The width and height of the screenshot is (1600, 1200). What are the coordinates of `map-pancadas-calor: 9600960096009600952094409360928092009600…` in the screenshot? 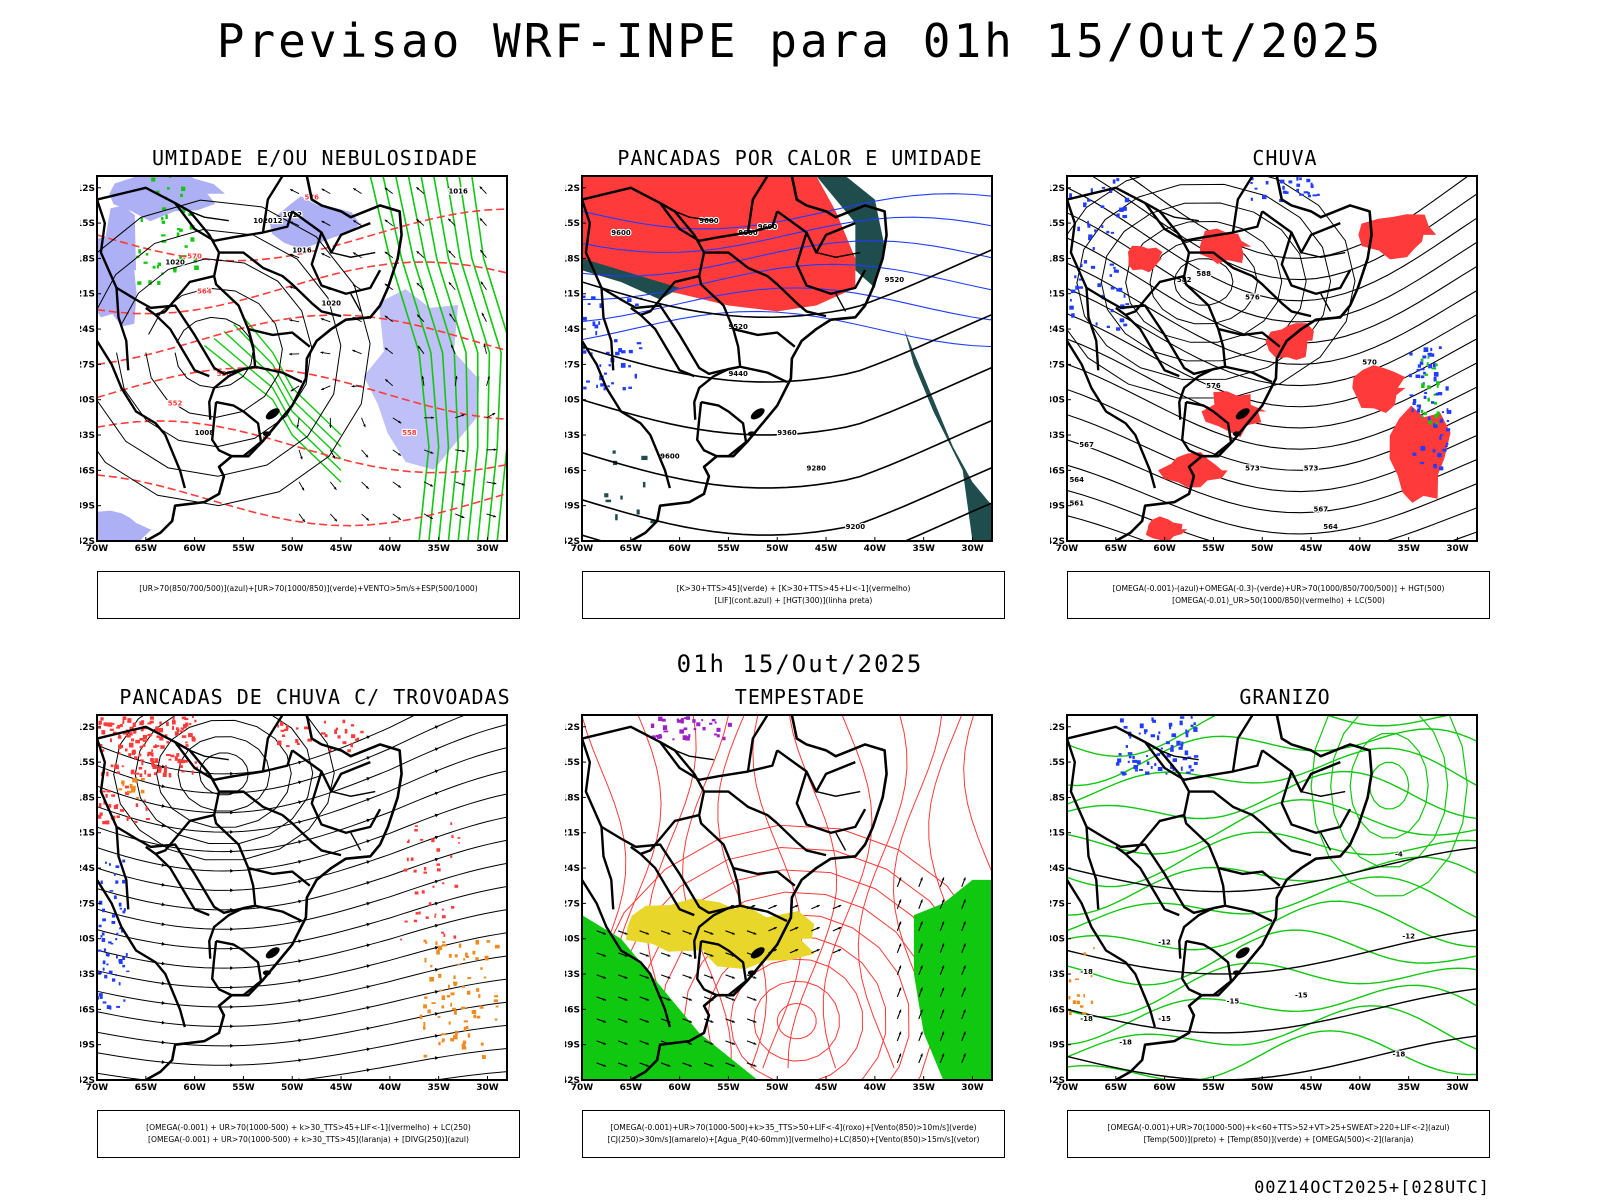 It's located at (800, 368).